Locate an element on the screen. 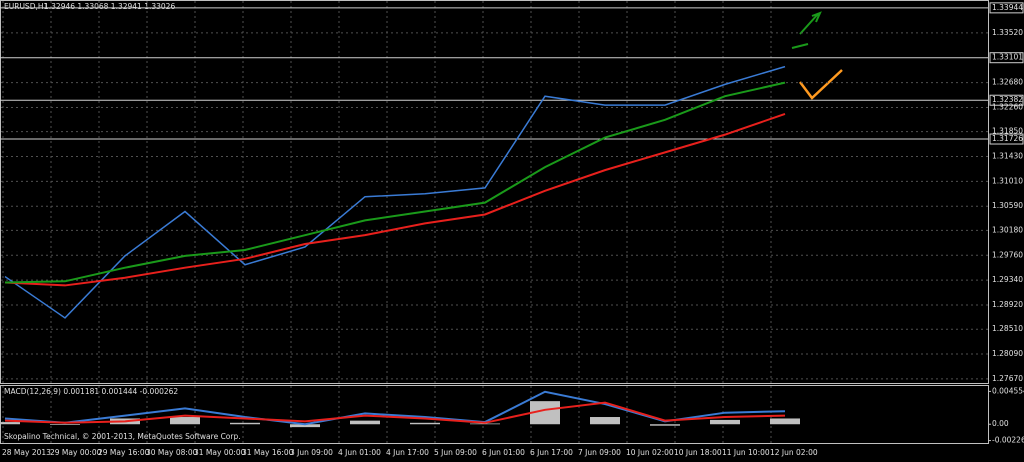 The width and height of the screenshot is (1024, 462). macd-frame is located at coordinates (494, 414).